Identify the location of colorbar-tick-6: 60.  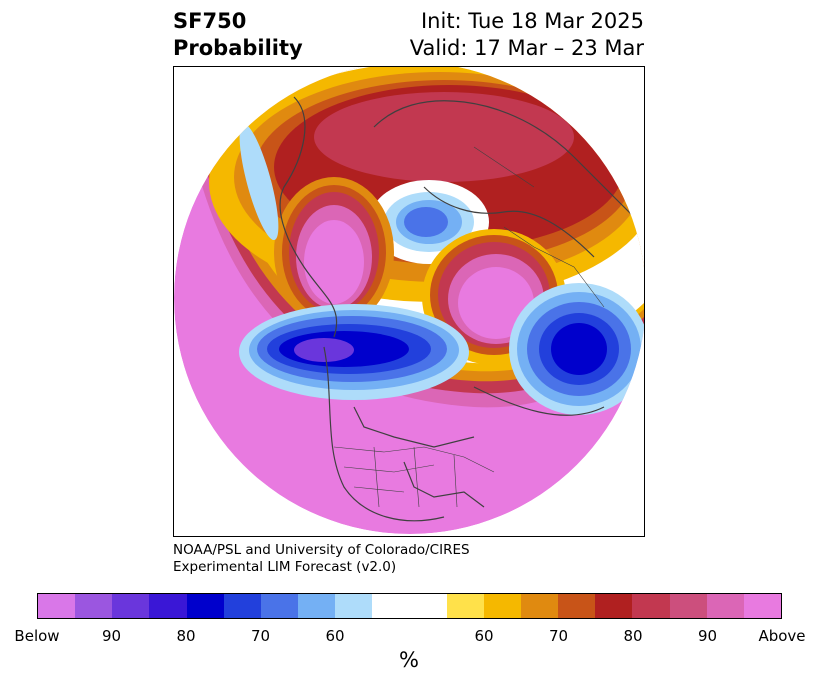
(484, 636).